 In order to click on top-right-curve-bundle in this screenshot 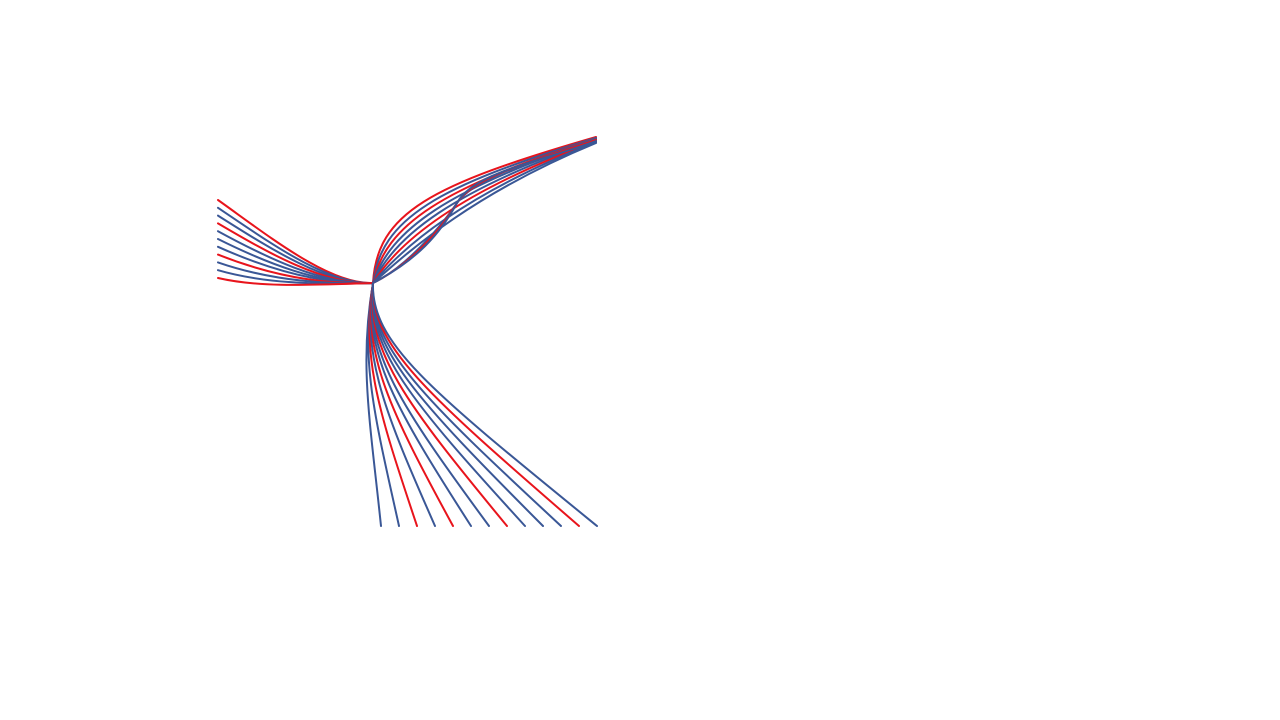, I will do `click(484, 210)`.